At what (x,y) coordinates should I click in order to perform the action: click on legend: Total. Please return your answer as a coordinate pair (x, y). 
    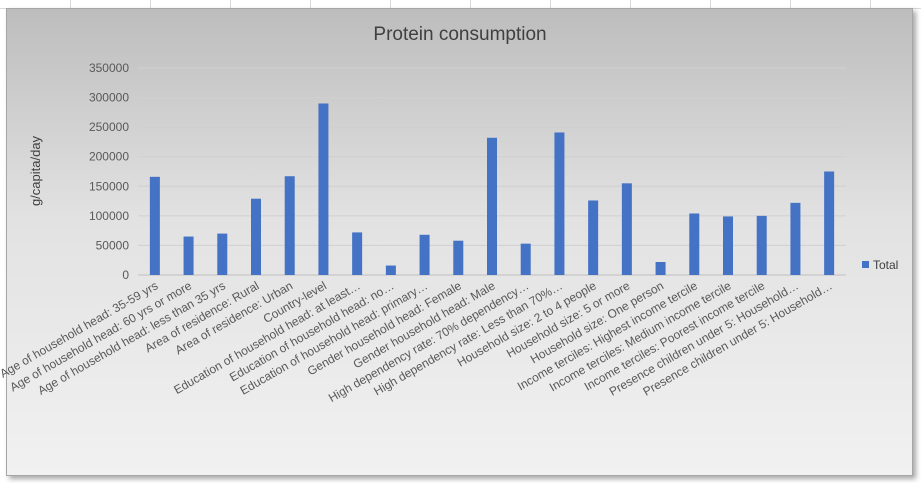
    Looking at the image, I should click on (880, 265).